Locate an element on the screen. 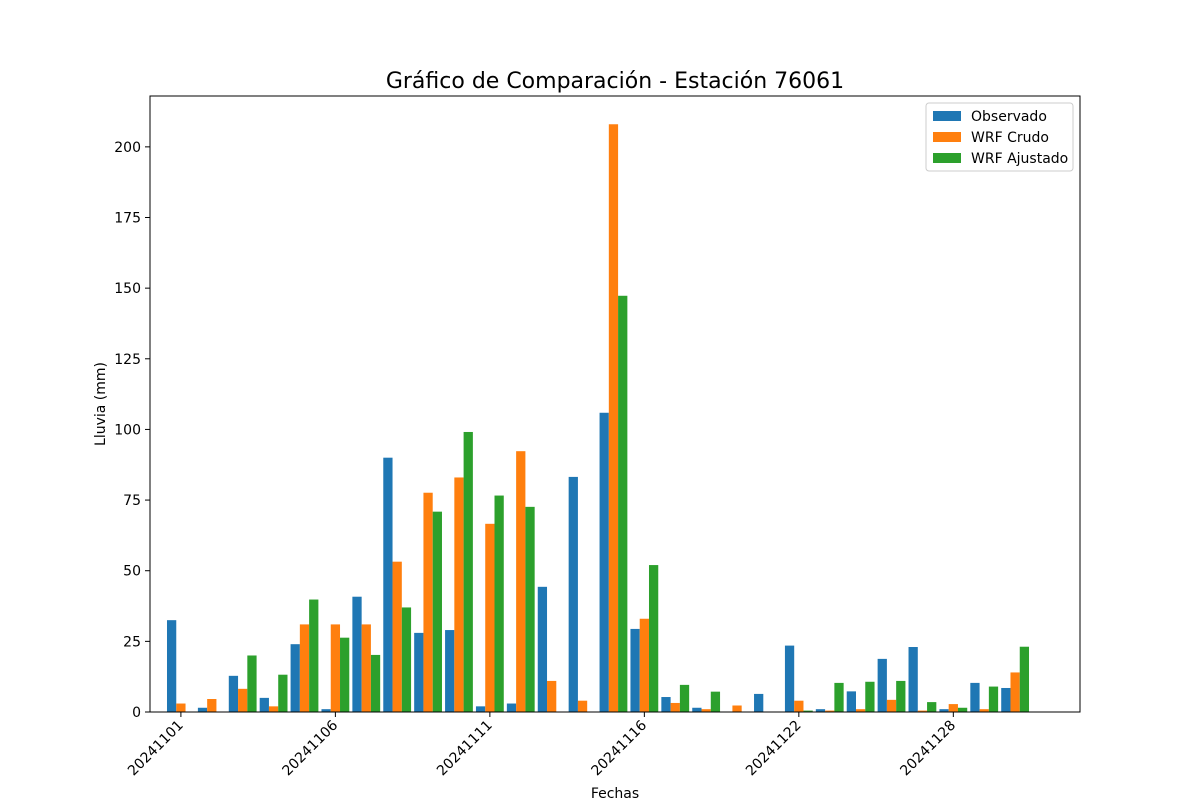 This screenshot has width=1200, height=805. legend-label-2: WRF Ajustado is located at coordinates (1019, 159).